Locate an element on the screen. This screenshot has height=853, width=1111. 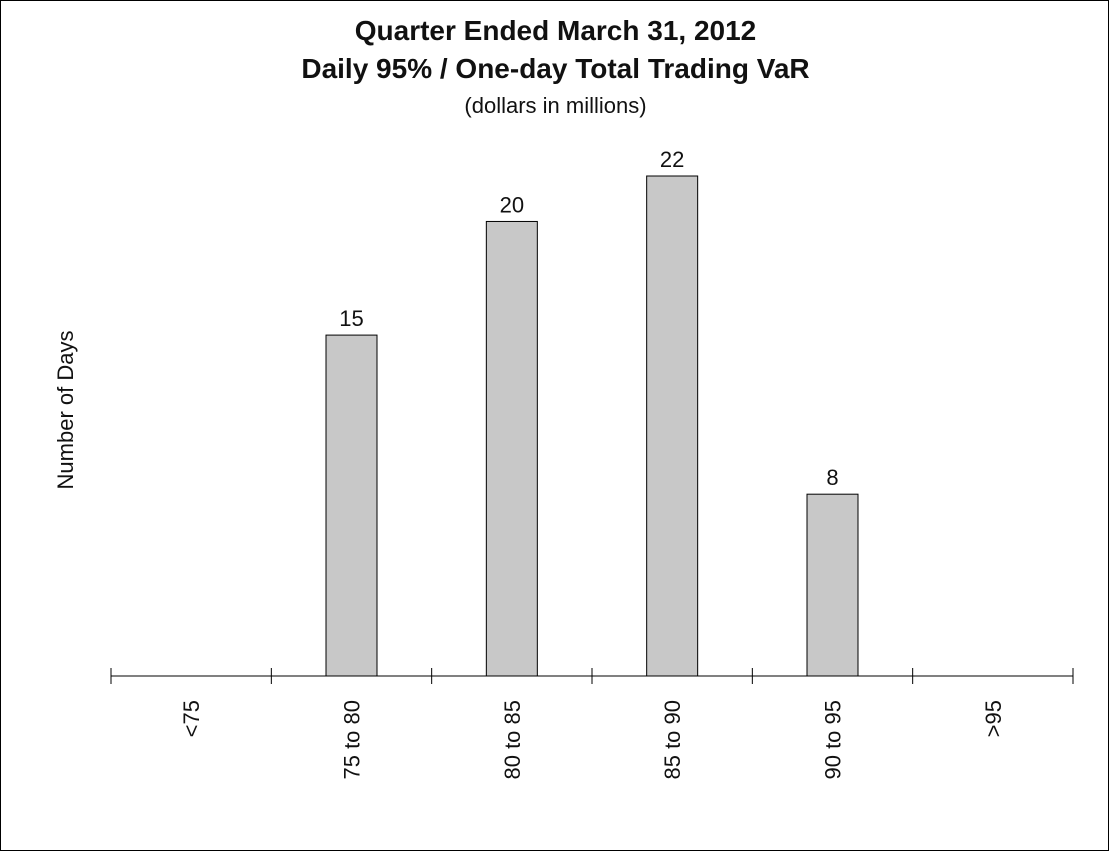
data-label: 15 is located at coordinates (351, 318).